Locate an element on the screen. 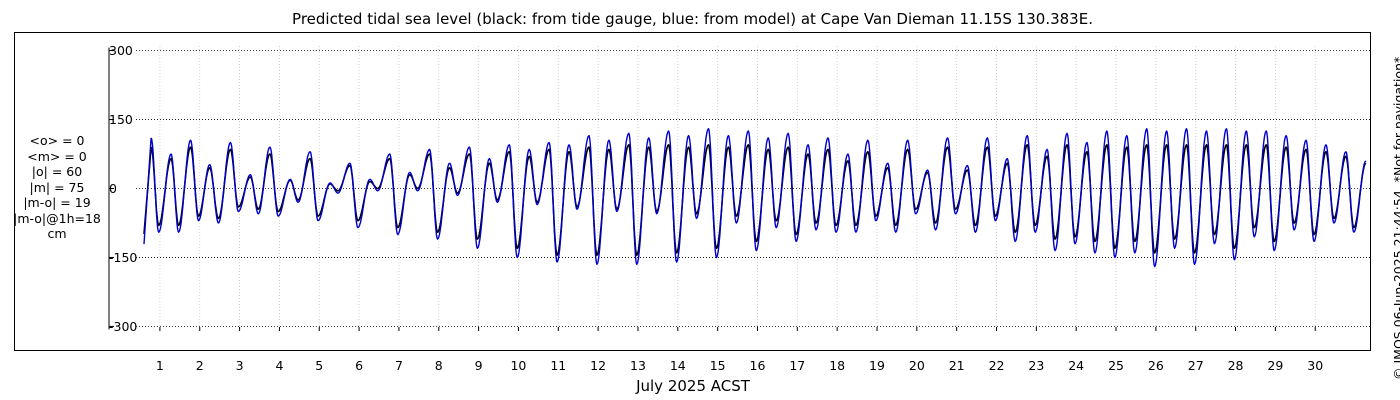 This screenshot has width=1400, height=400. x-tick-label: 18 is located at coordinates (837, 365).